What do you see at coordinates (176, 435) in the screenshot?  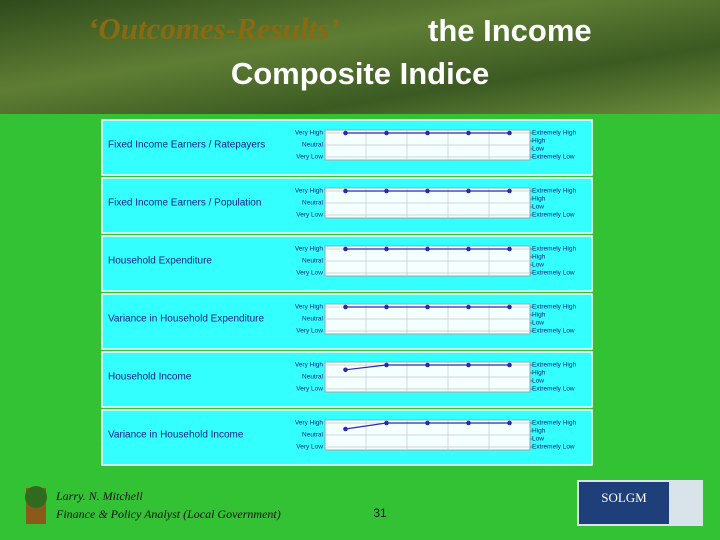 I see `chart-title: Variance in Household Income` at bounding box center [176, 435].